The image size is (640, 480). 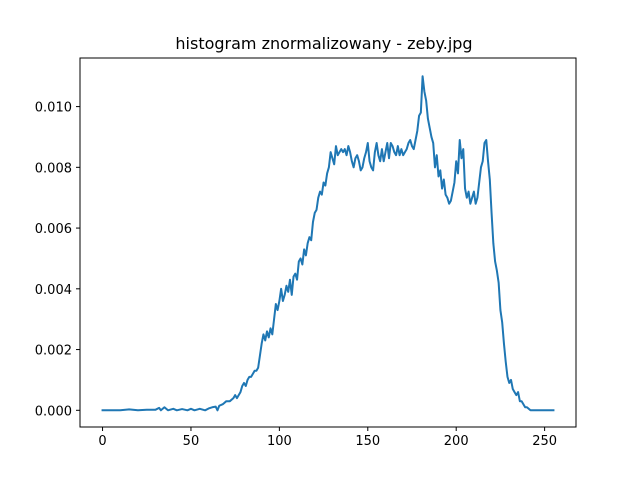 What do you see at coordinates (53, 351) in the screenshot?
I see `y-tick-label: 0.002` at bounding box center [53, 351].